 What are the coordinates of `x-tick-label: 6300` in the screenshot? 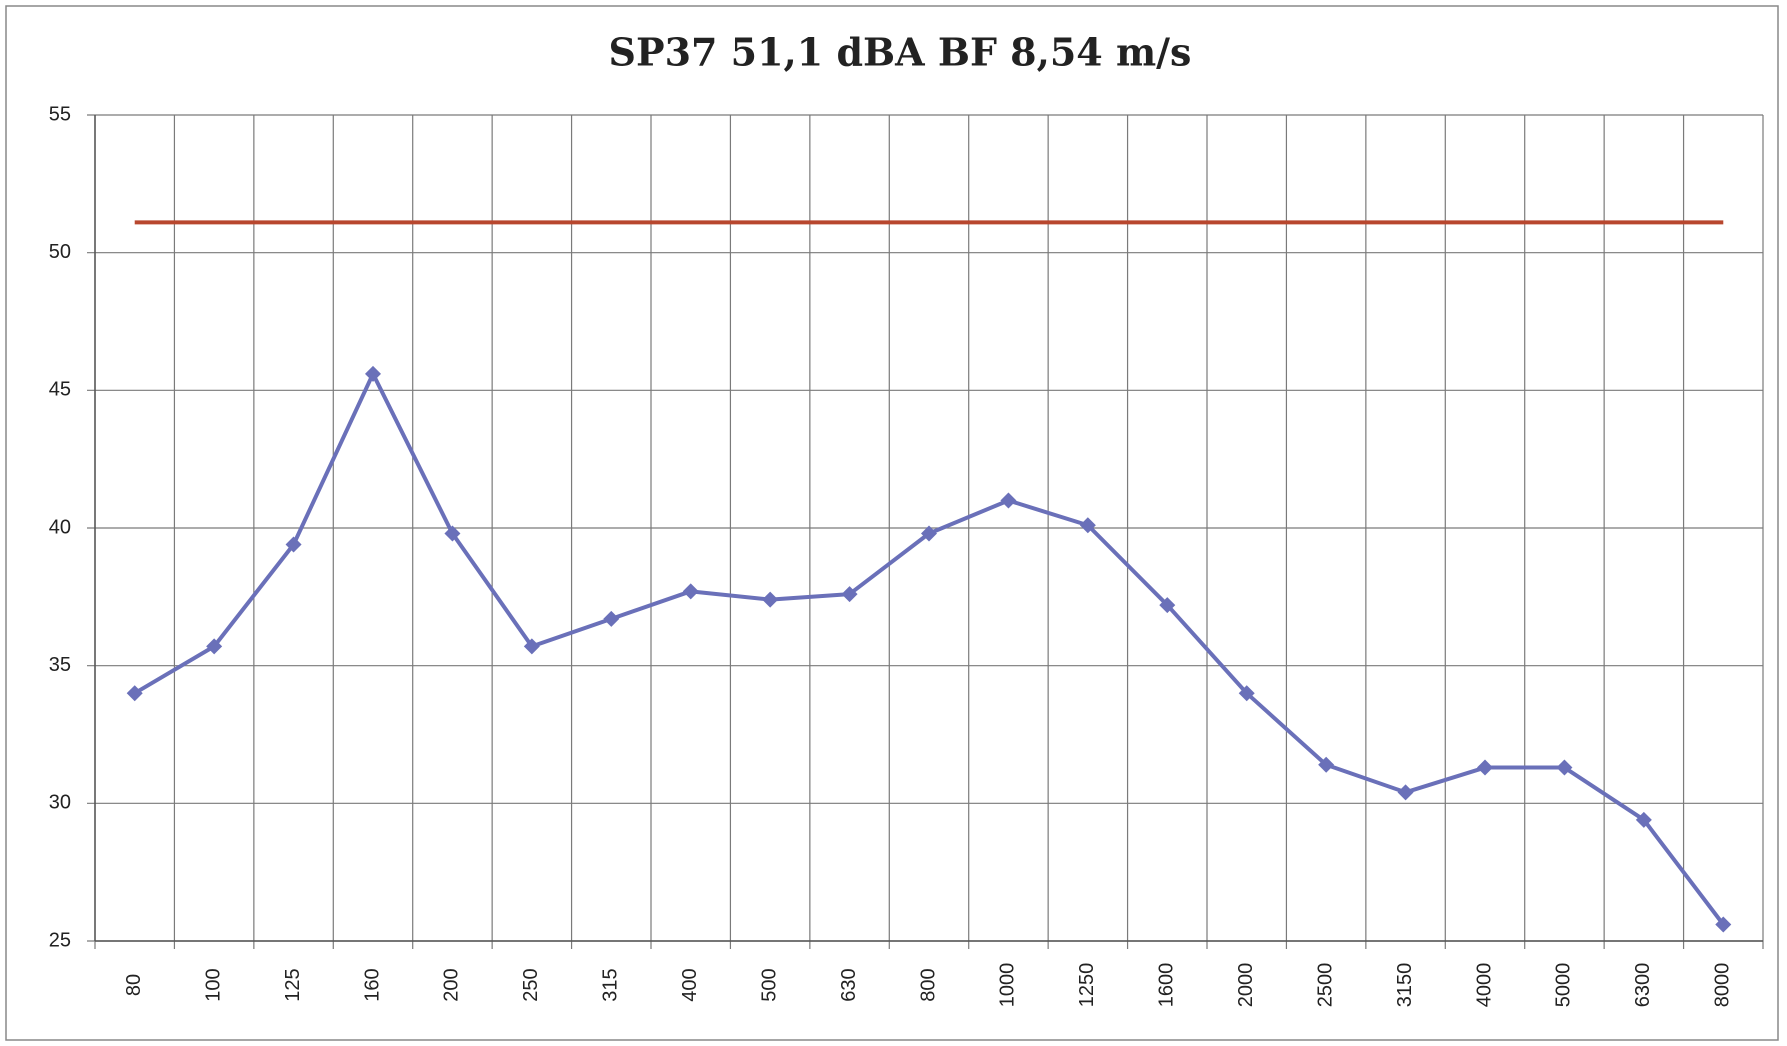 It's located at (1643, 985).